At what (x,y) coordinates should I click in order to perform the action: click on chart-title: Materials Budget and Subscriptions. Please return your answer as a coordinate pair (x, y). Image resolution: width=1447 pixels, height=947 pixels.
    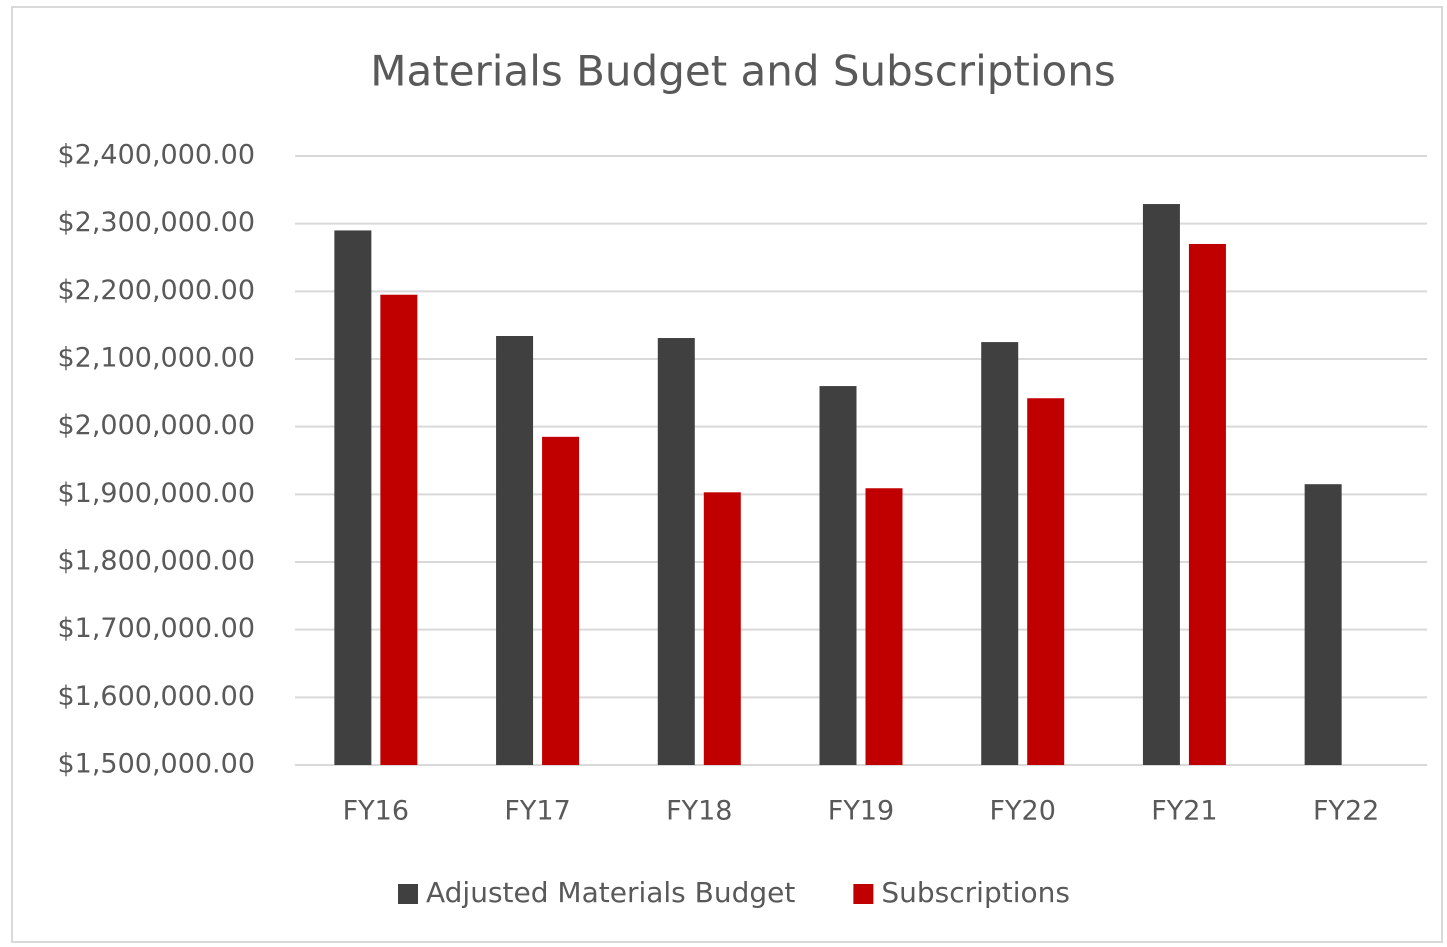
    Looking at the image, I should click on (742, 71).